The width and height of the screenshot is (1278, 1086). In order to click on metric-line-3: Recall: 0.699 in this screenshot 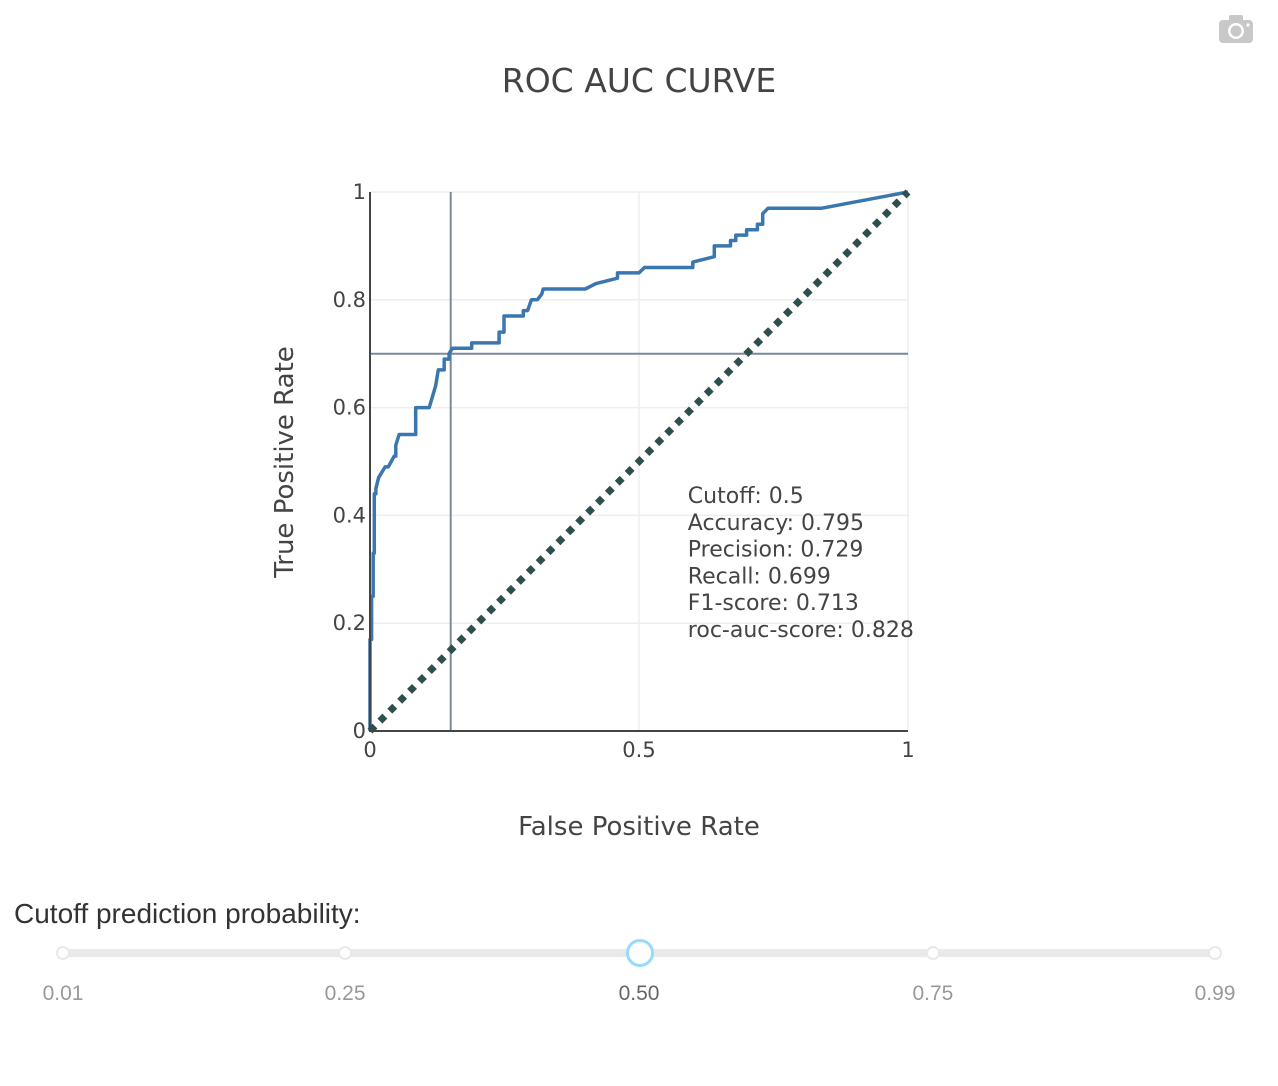, I will do `click(759, 576)`.